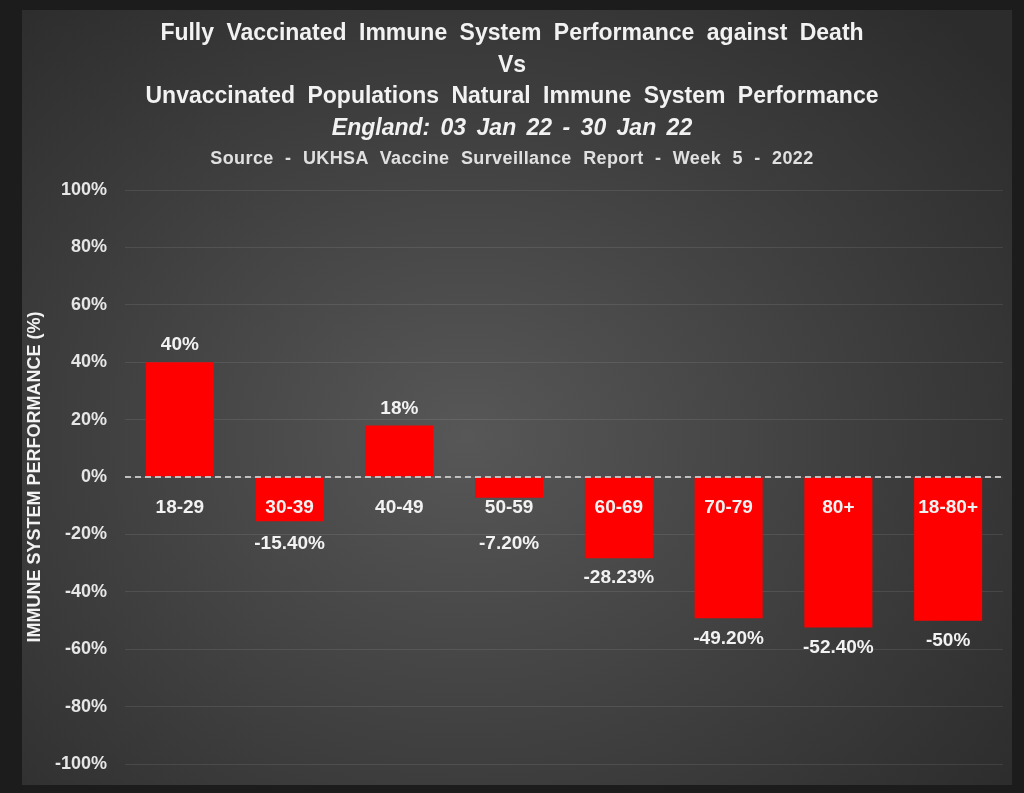  Describe the element at coordinates (512, 64) in the screenshot. I see `chart-title: Fully Vaccinated Immune System Performance against Death Vs Unvaccinated Populations Natural Immune System Performance` at that location.